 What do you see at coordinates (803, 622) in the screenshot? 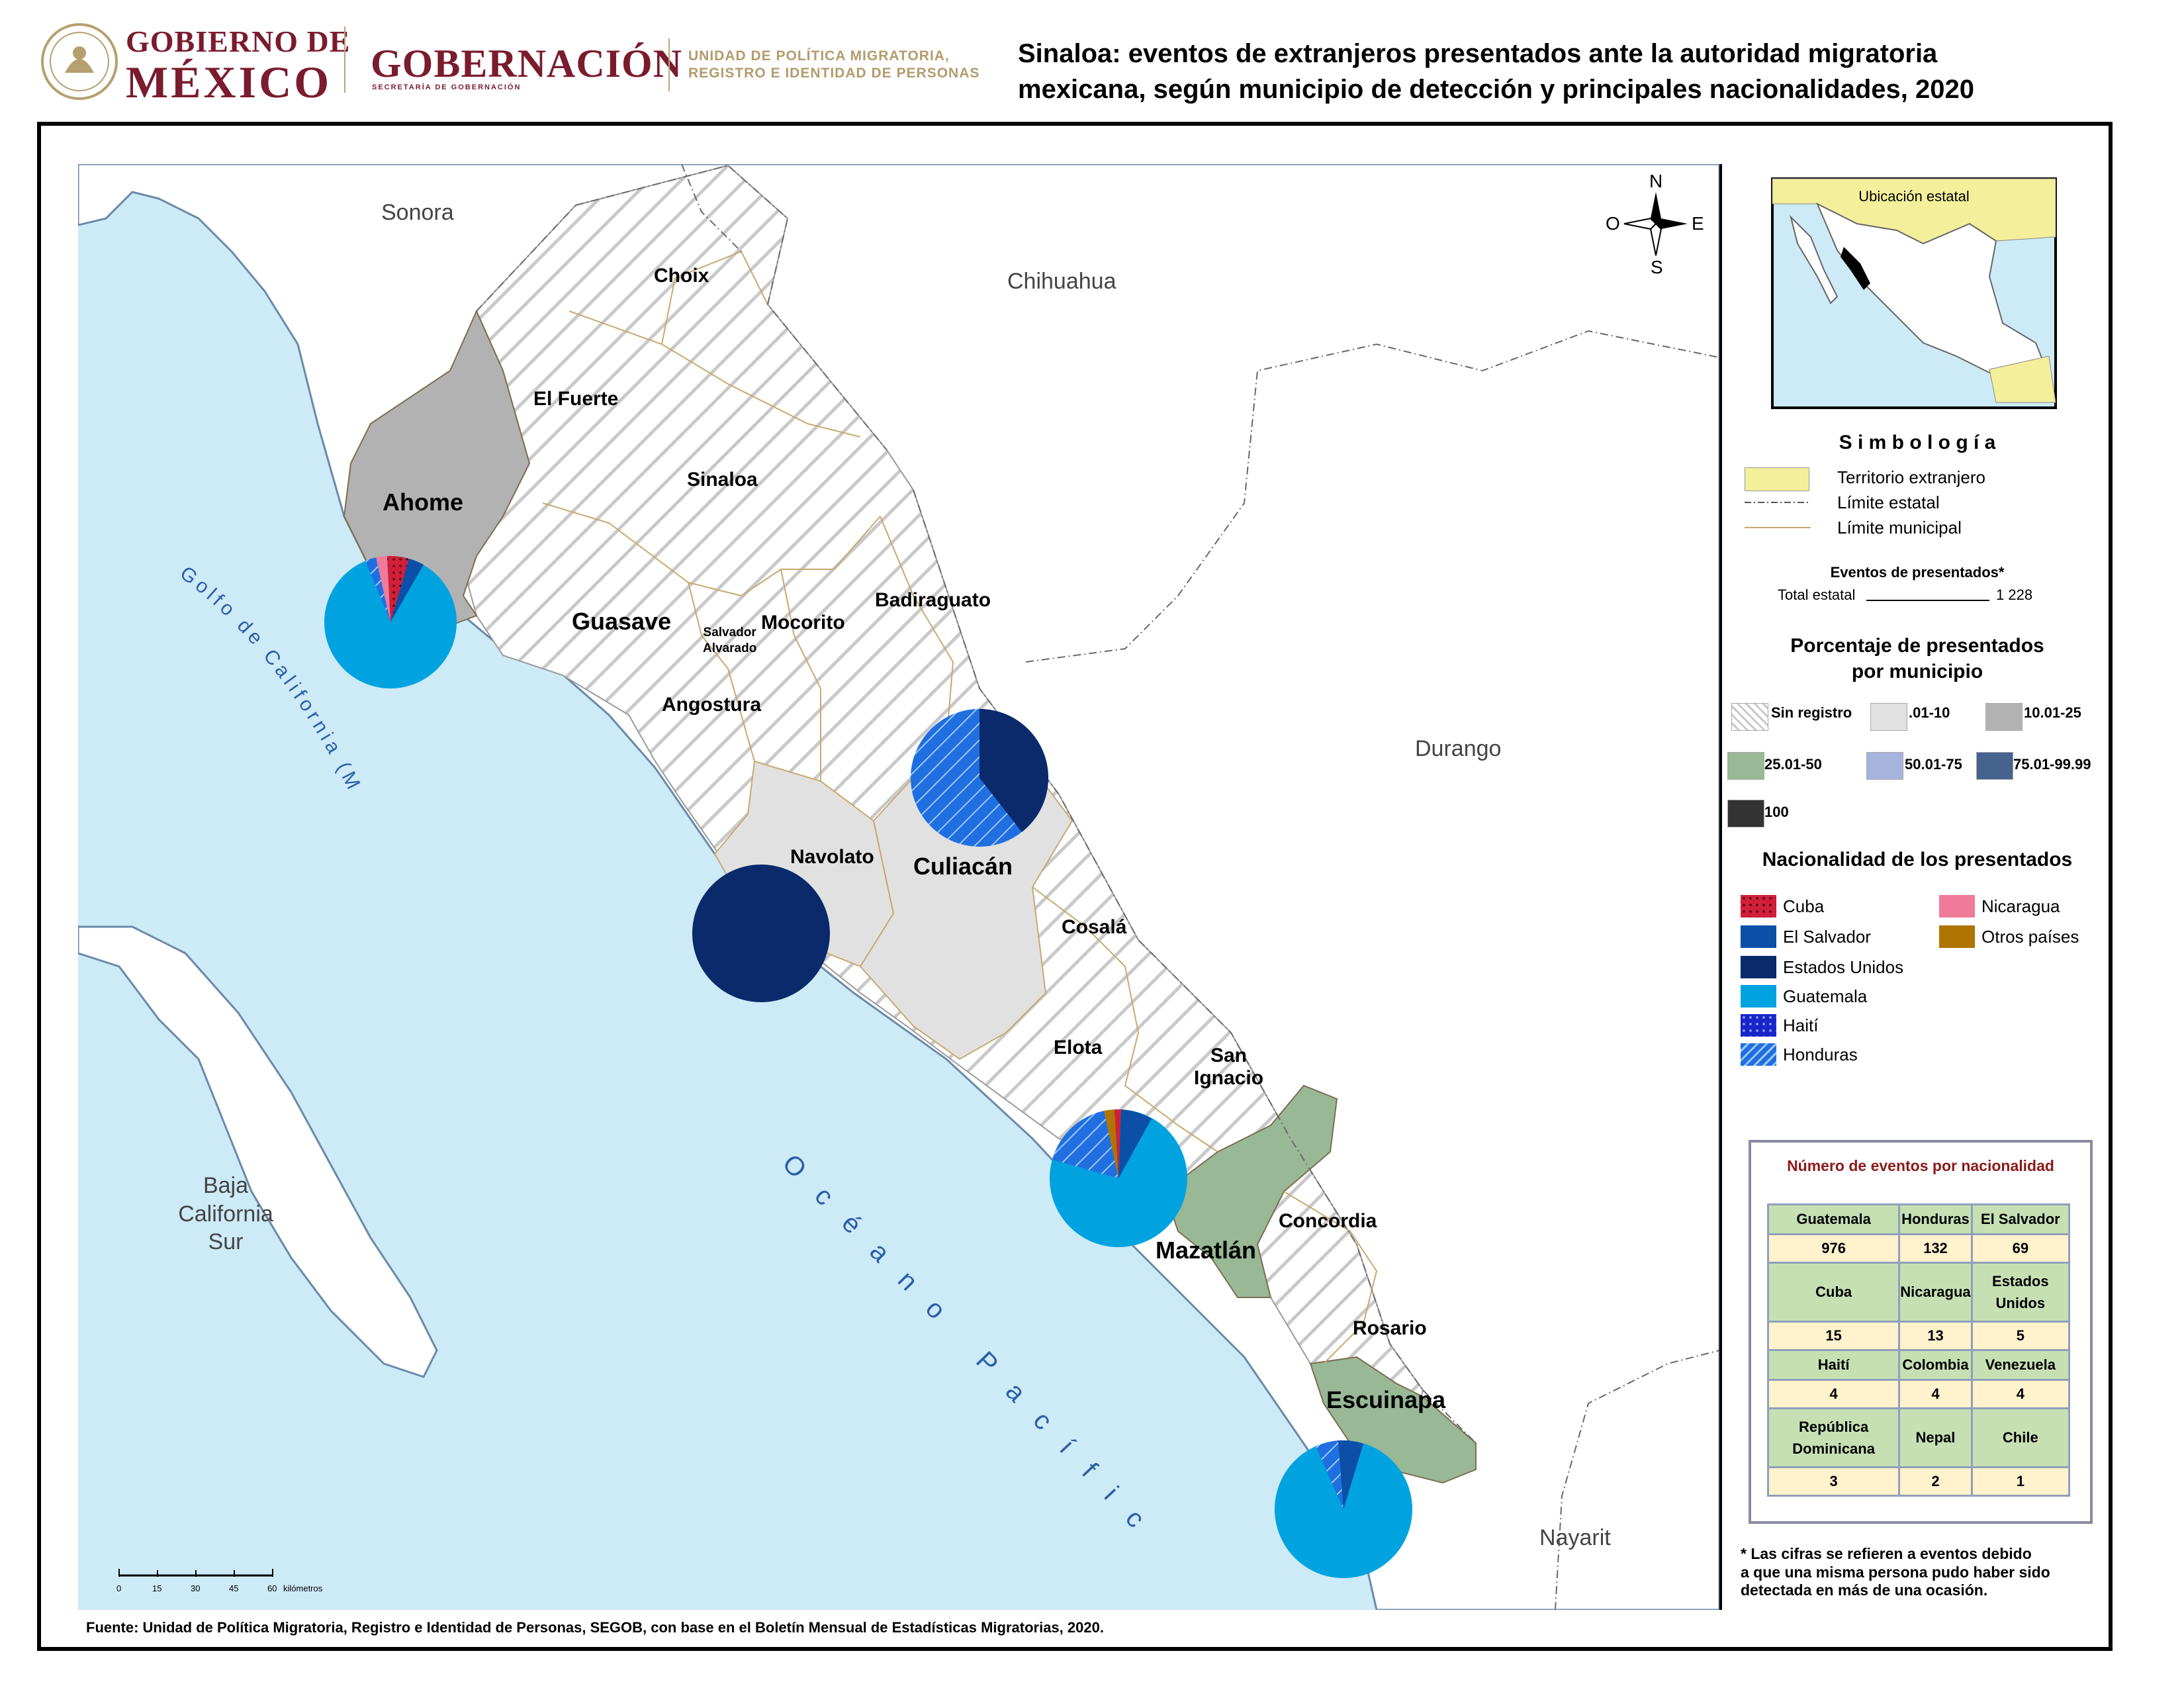
I see `label-mocorito: Mocorito` at bounding box center [803, 622].